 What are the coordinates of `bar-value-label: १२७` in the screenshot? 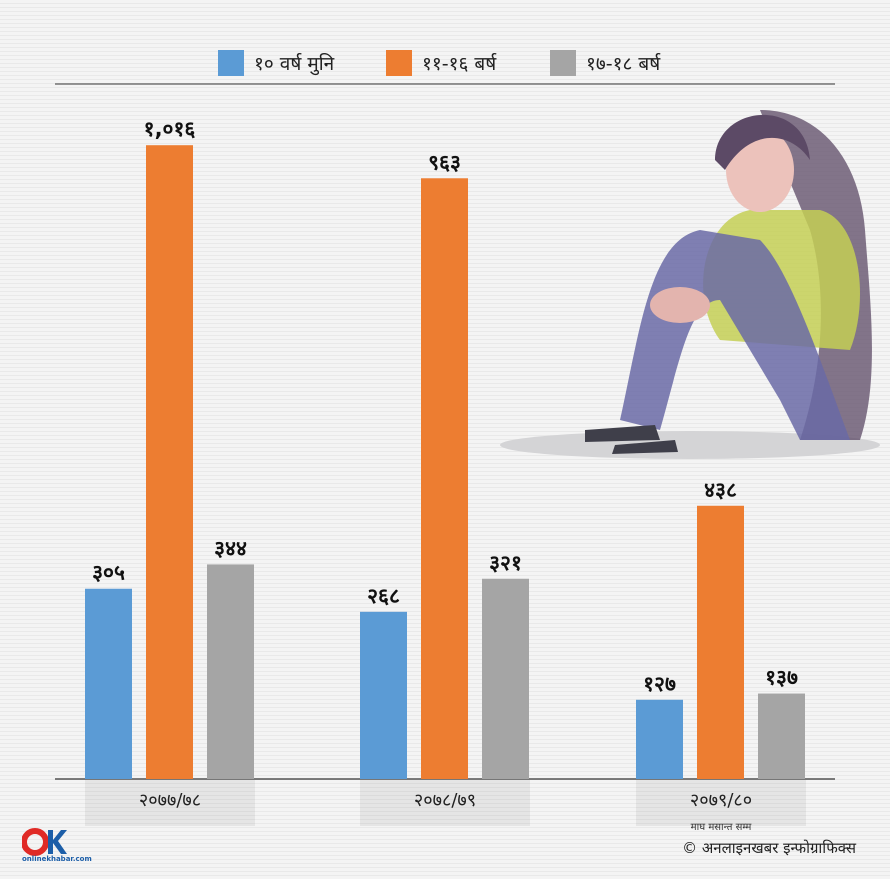 It's located at (659, 684).